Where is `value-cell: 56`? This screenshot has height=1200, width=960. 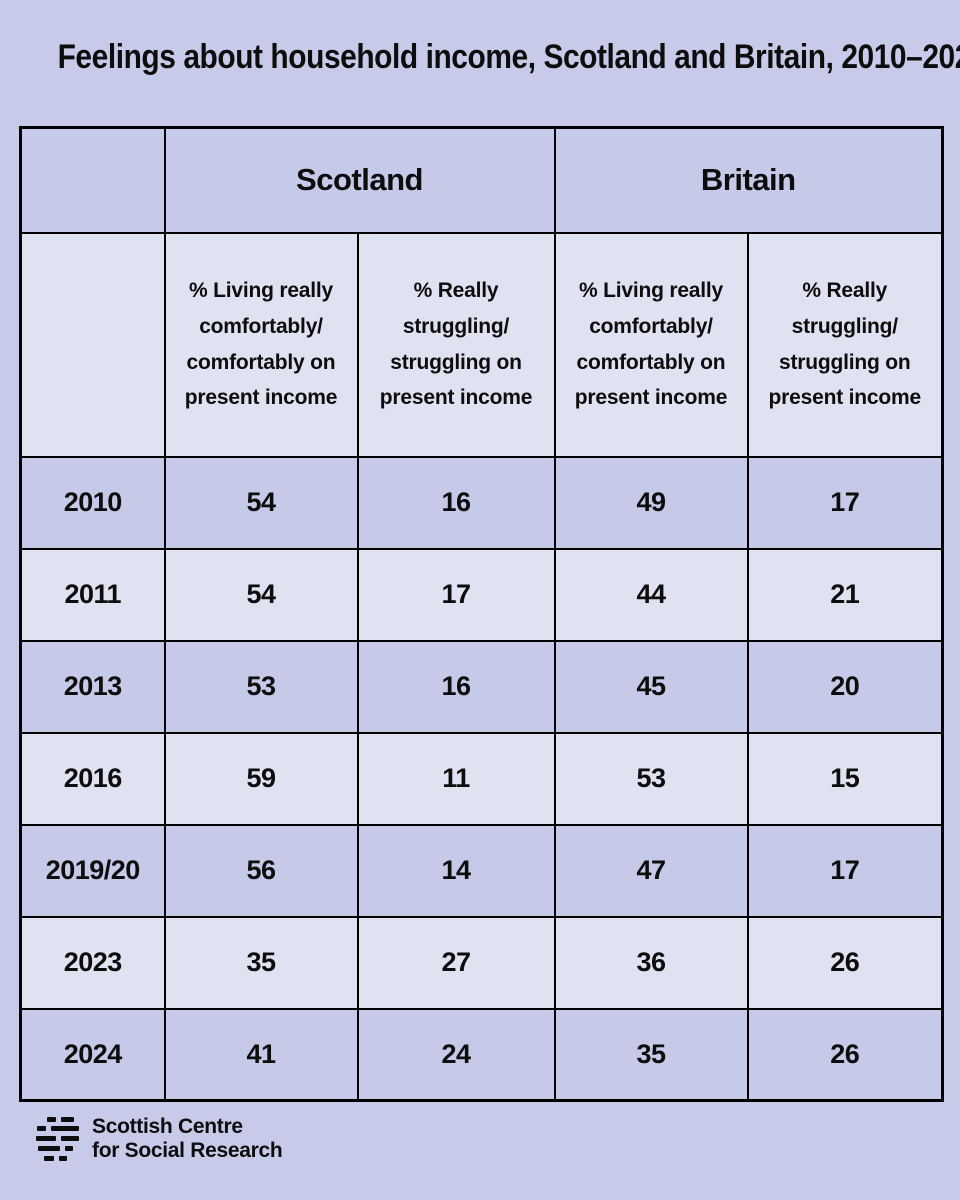 value-cell: 56 is located at coordinates (261, 870).